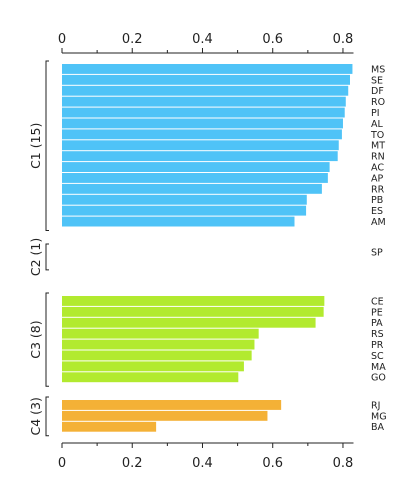 This screenshot has height=497, width=414. Describe the element at coordinates (378, 69) in the screenshot. I see `state-label-ms: MS` at that location.